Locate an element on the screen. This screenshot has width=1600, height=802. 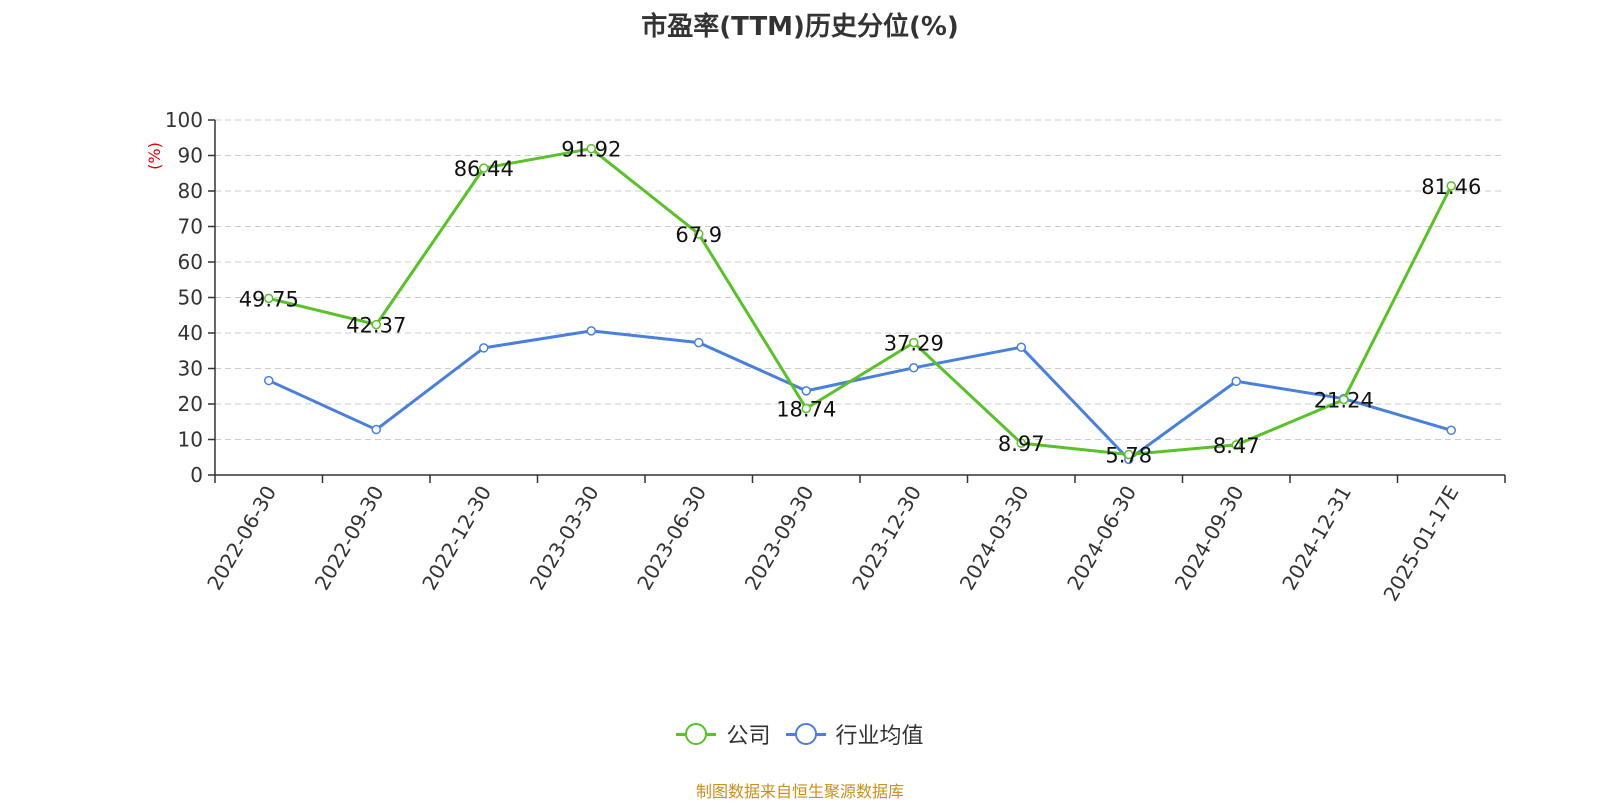
chart-title: 市盈率(TTM)历史分位(%) is located at coordinates (800, 27).